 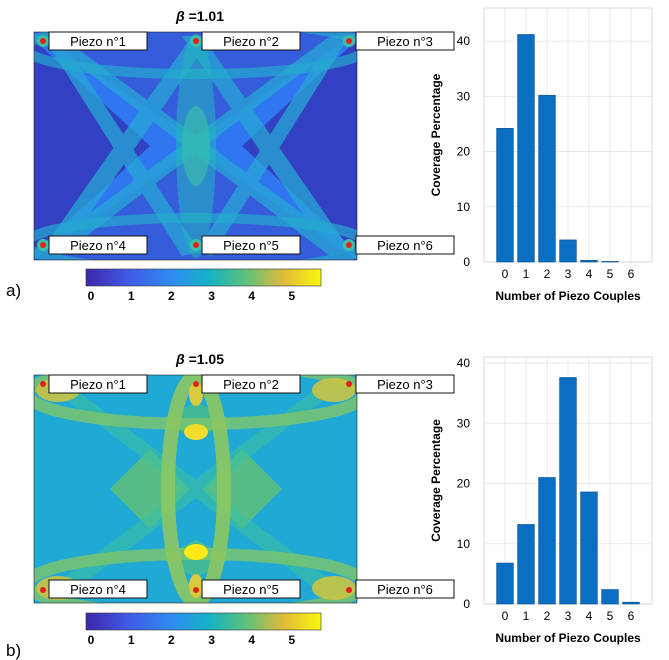 What do you see at coordinates (203, 285) in the screenshot?
I see `colorbar-a: 0 1 2 3 4 5` at bounding box center [203, 285].